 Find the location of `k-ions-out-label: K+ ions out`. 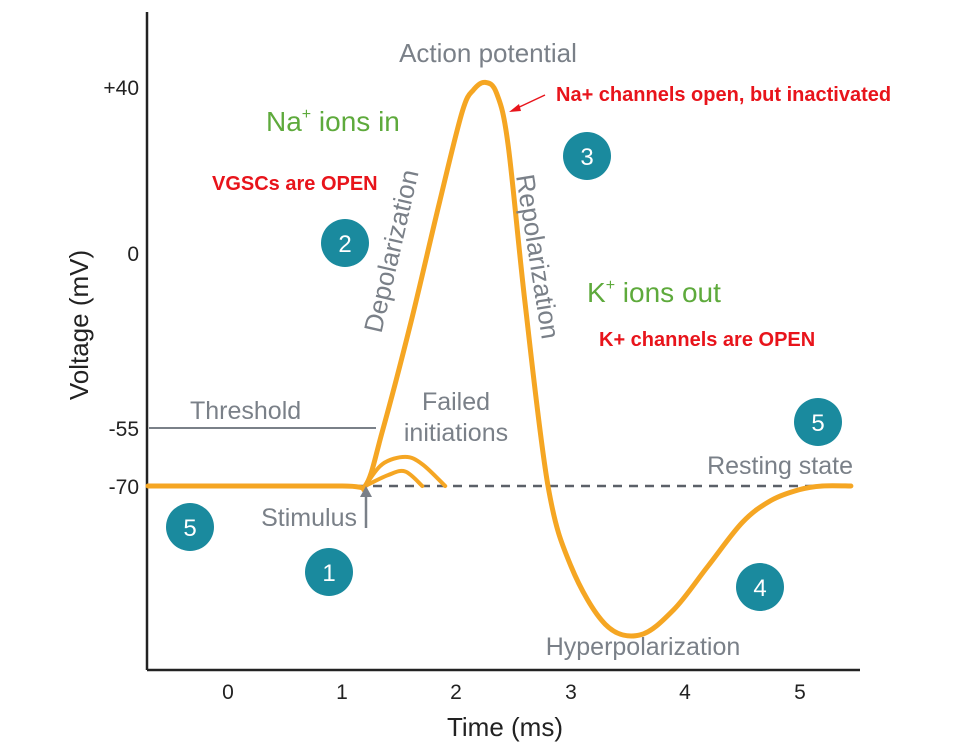

k-ions-out-label: K+ ions out is located at coordinates (654, 292).